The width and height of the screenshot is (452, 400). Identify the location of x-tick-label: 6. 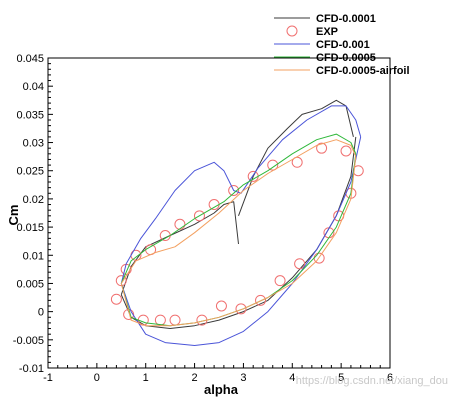
(390, 378).